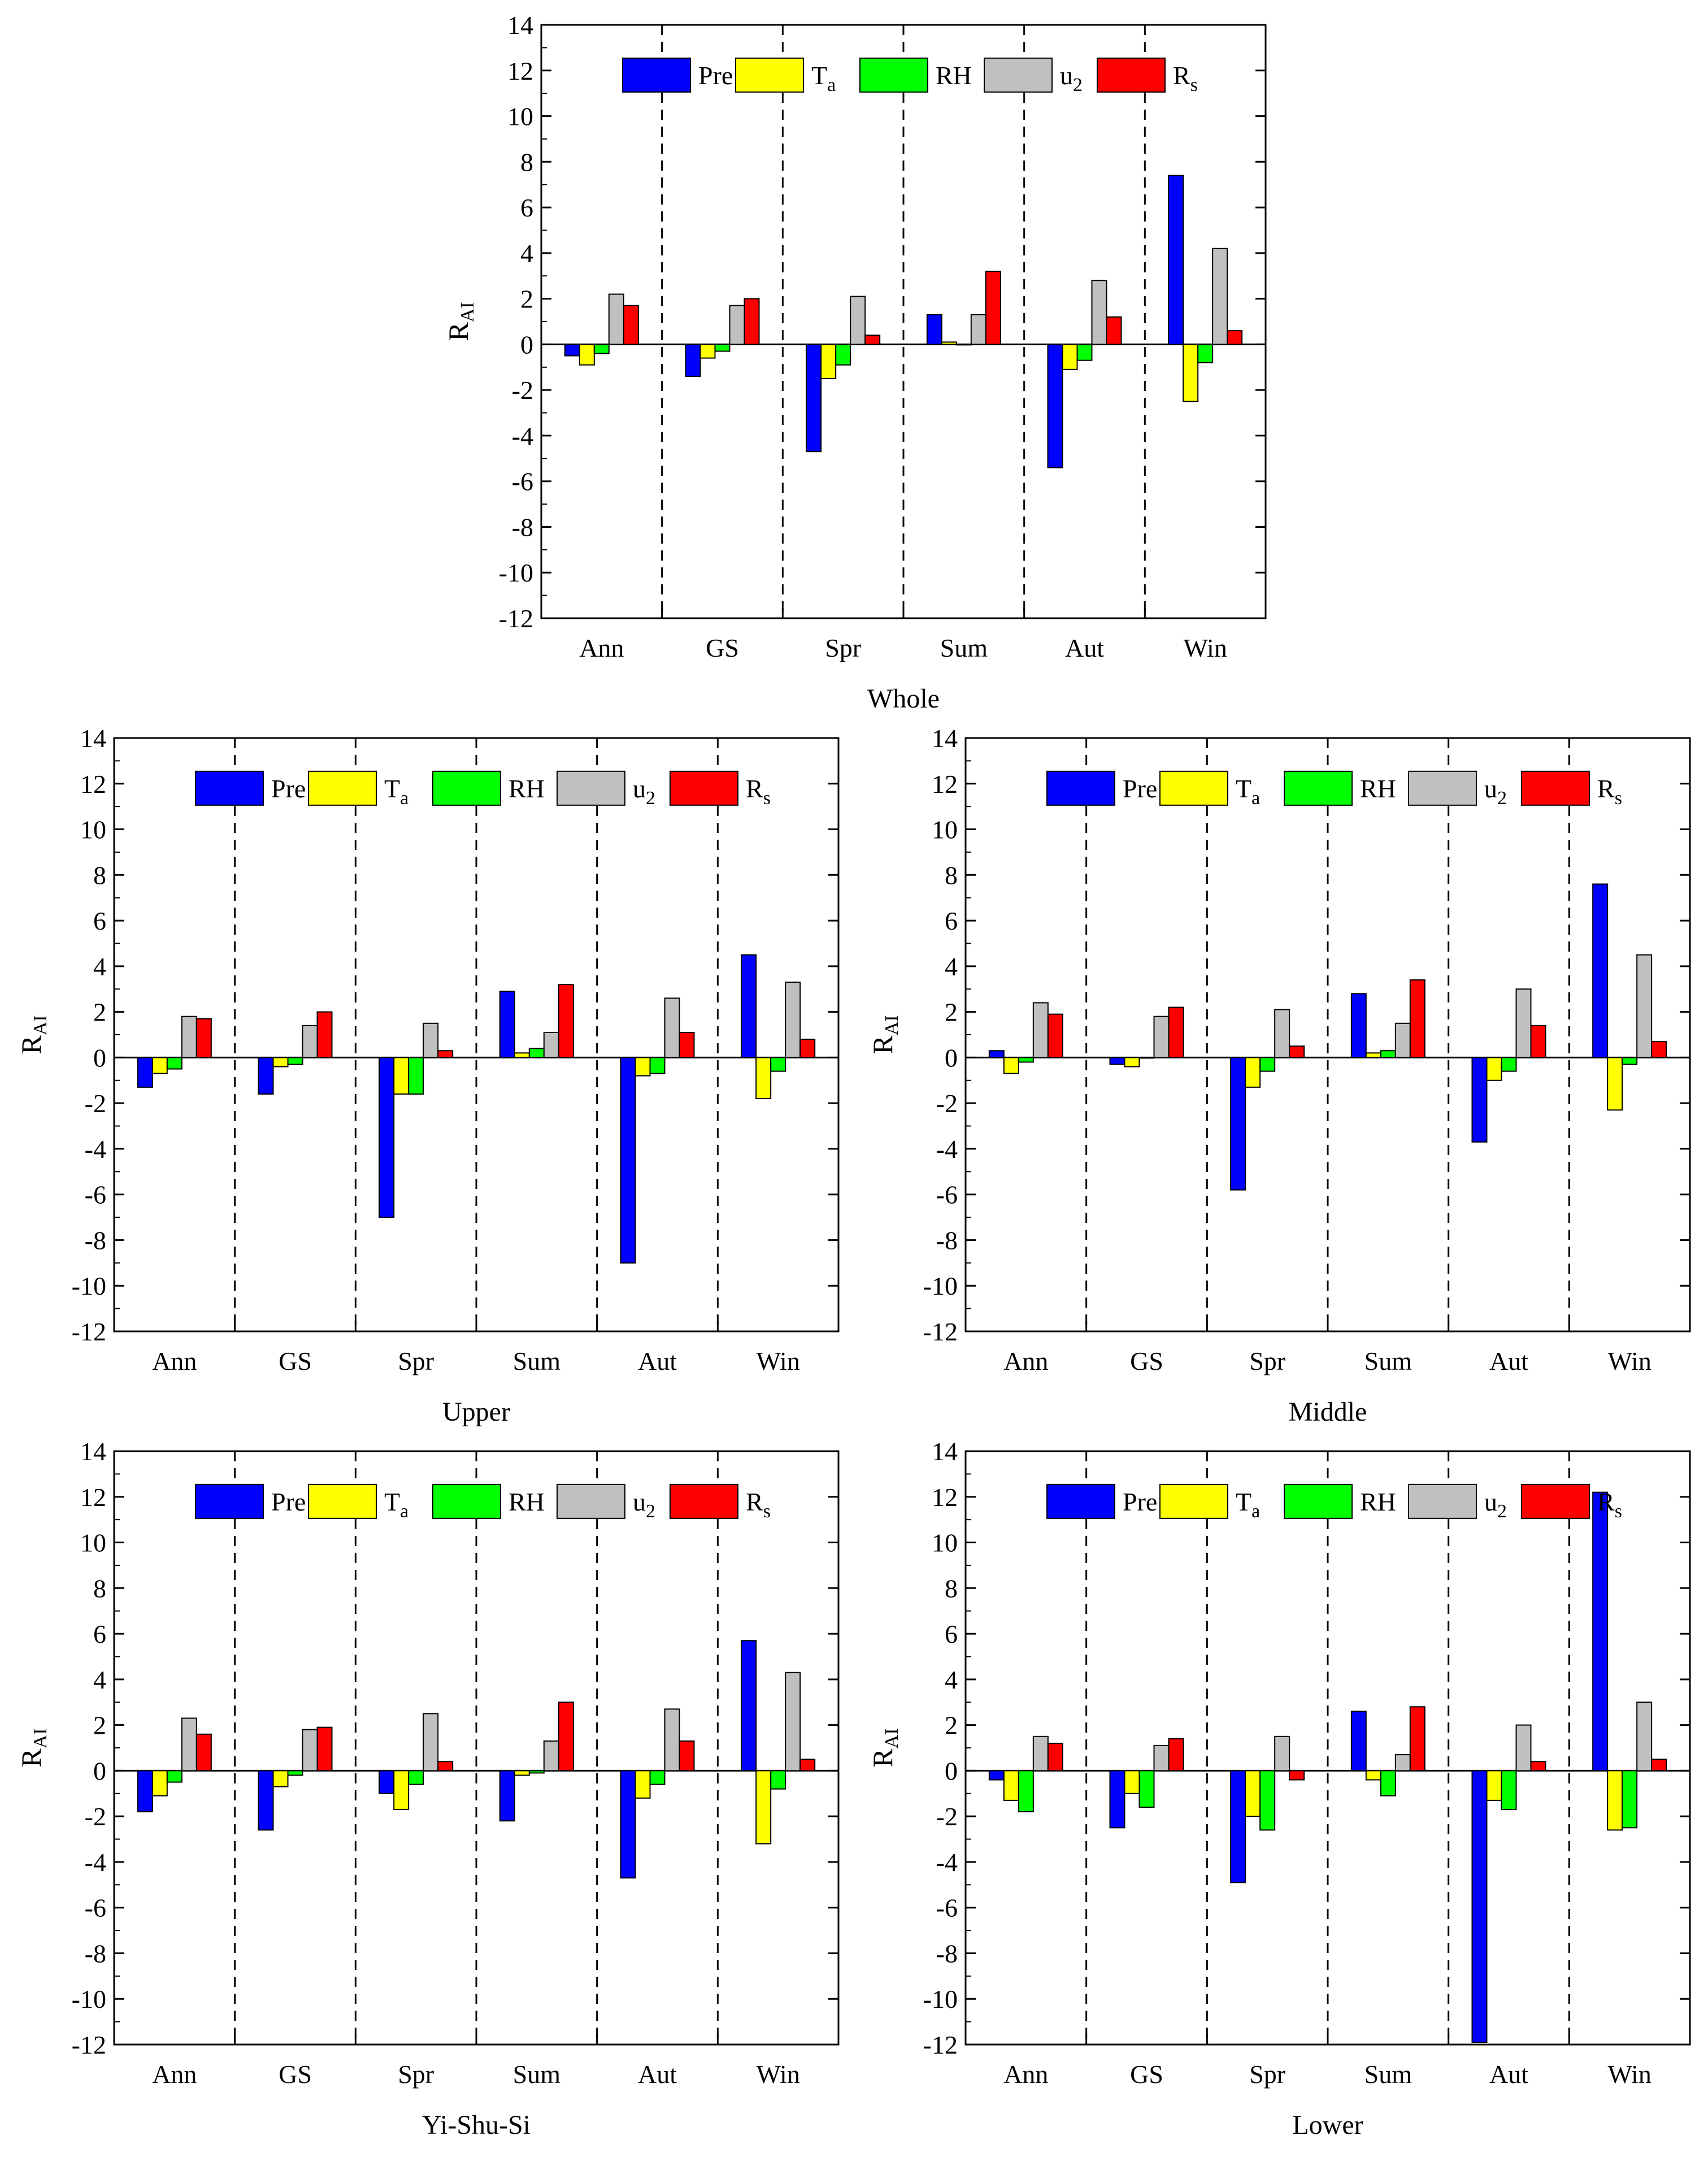  I want to click on y-tick-label: 14, so click(520, 25).